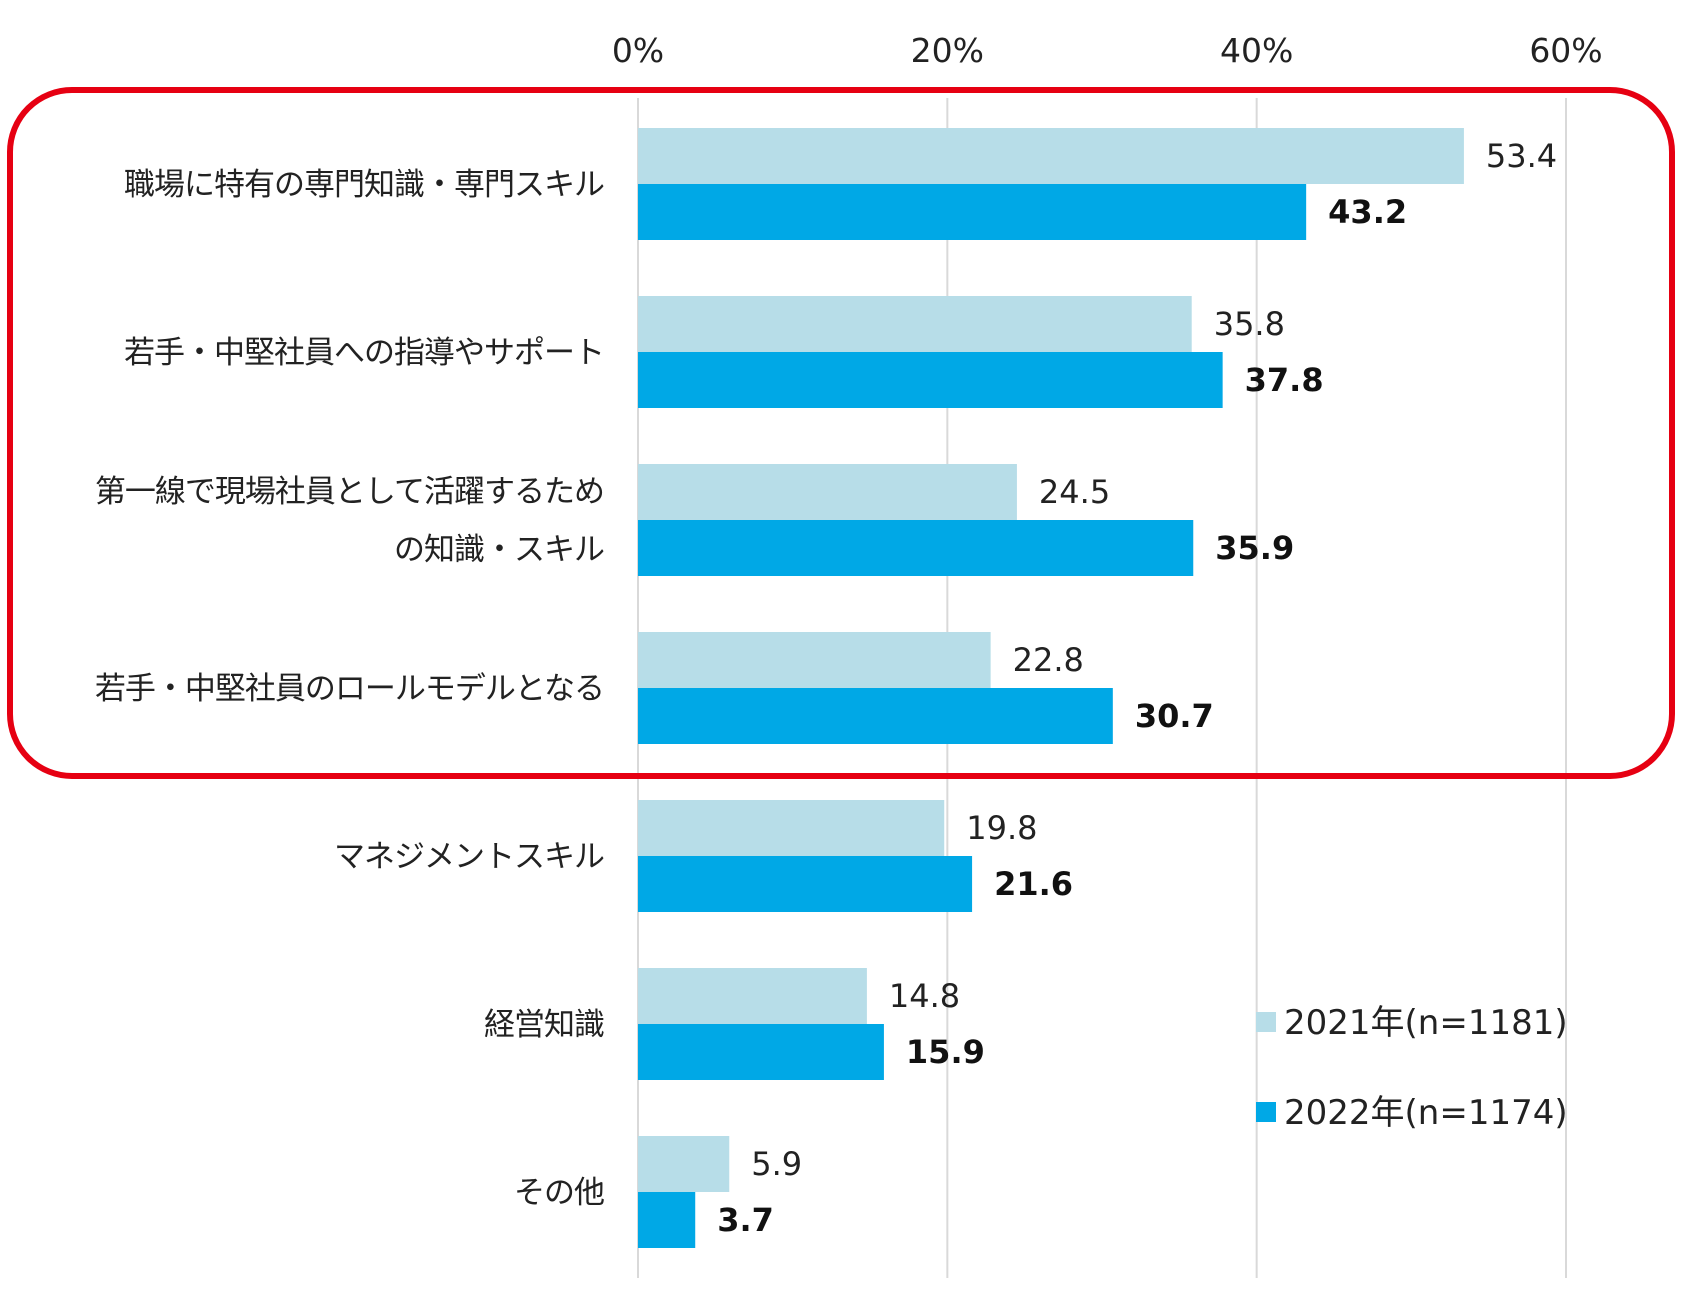  What do you see at coordinates (364, 185) in the screenshot?
I see `category-label: 職場に特有の専門知識・専門スキル` at bounding box center [364, 185].